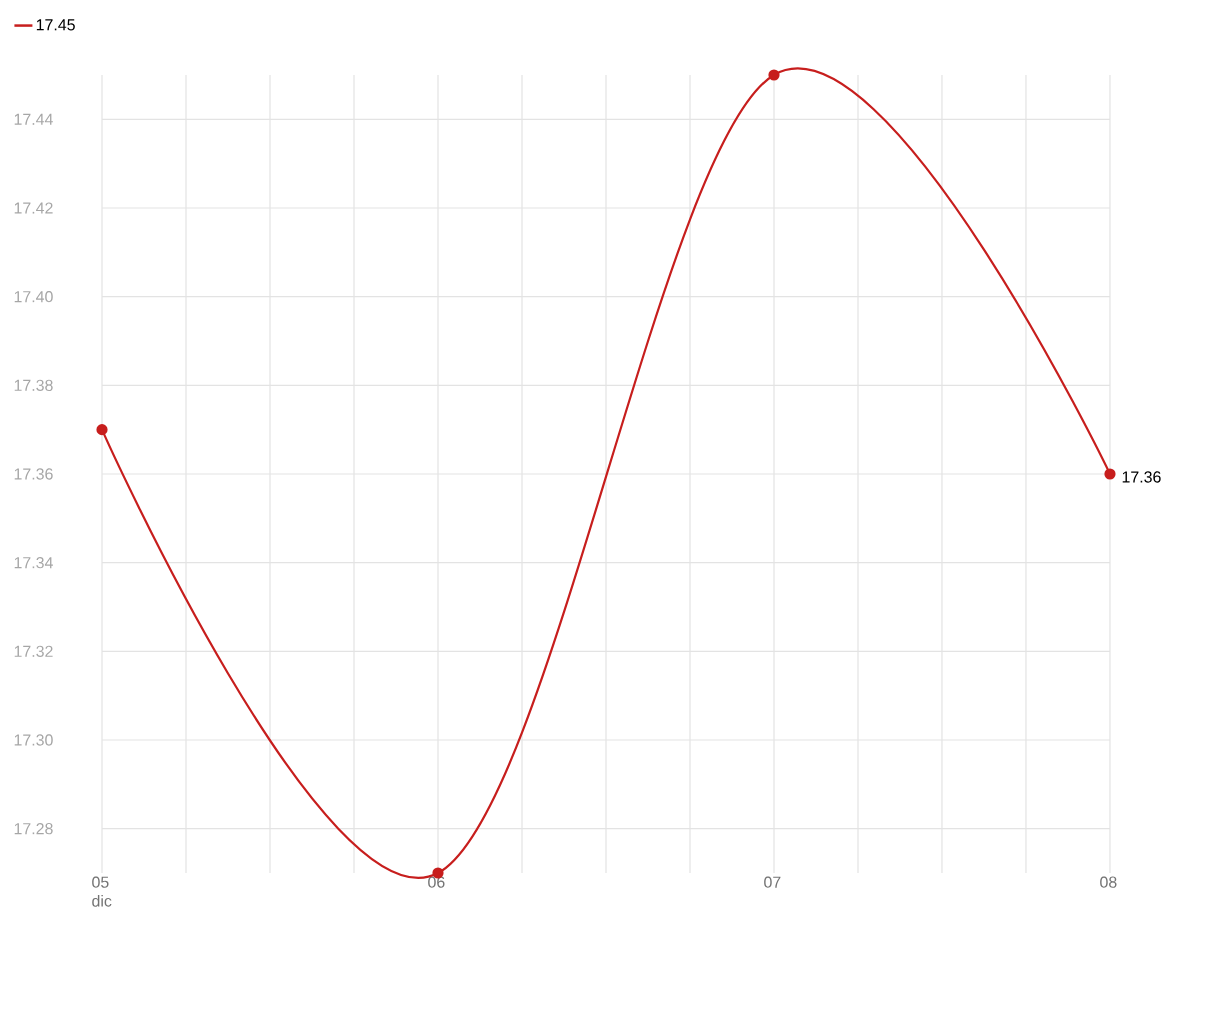  Describe the element at coordinates (33, 651) in the screenshot. I see `y-tick-label: 17.32` at that location.